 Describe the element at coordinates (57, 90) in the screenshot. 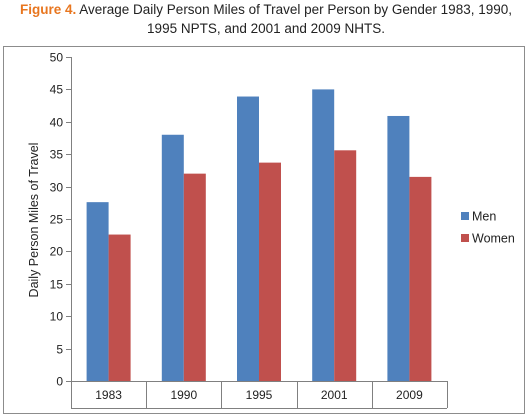

I see `y-tick-label: 45` at that location.